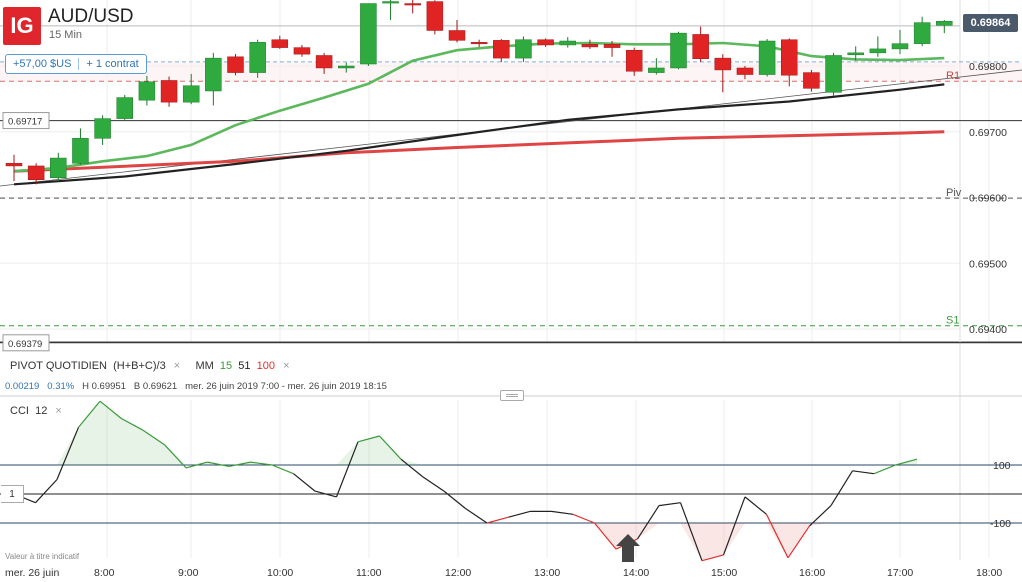 This screenshot has height=582, width=1022. What do you see at coordinates (286, 366) in the screenshot?
I see `close-ma-icon: ×` at bounding box center [286, 366].